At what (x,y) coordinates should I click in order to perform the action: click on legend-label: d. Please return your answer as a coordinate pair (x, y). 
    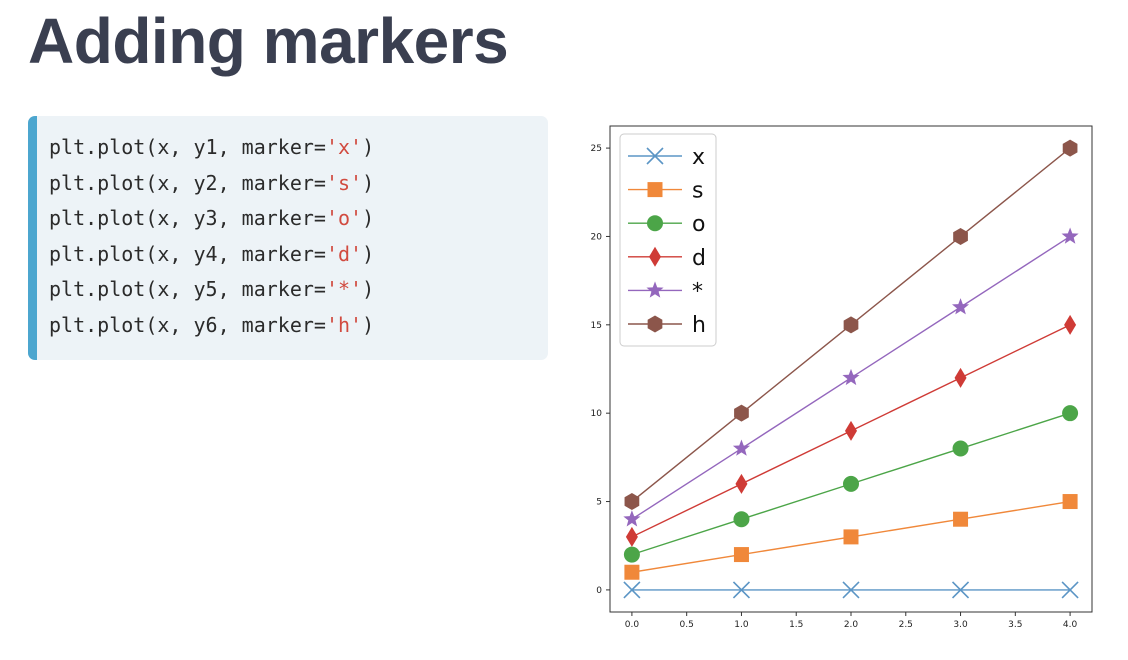
    Looking at the image, I should click on (699, 258).